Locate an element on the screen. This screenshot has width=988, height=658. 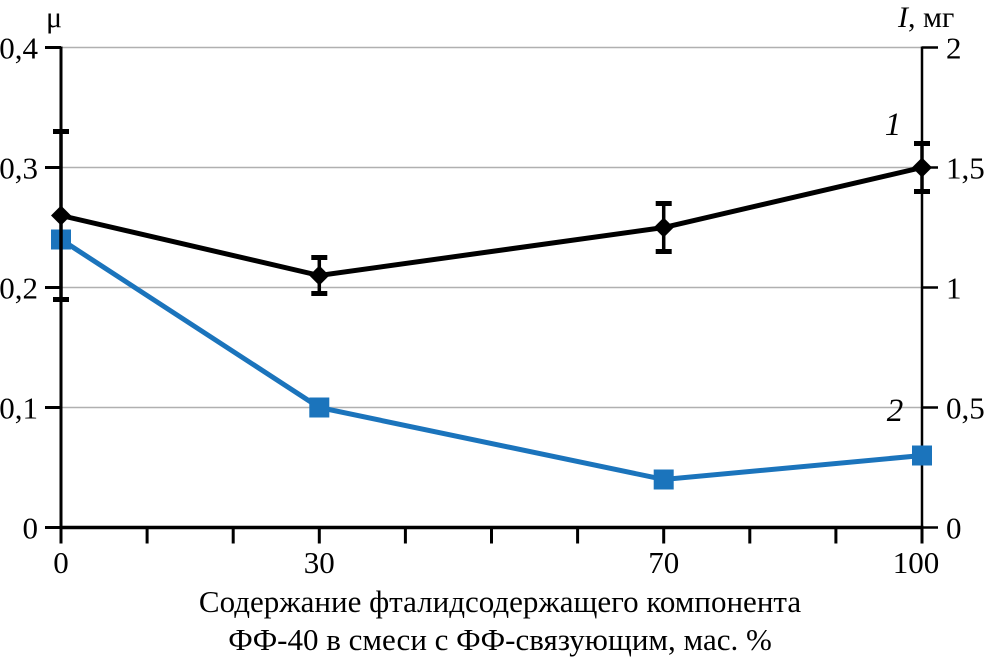
right-axis-tick-label: 1,5 is located at coordinates (965, 168).